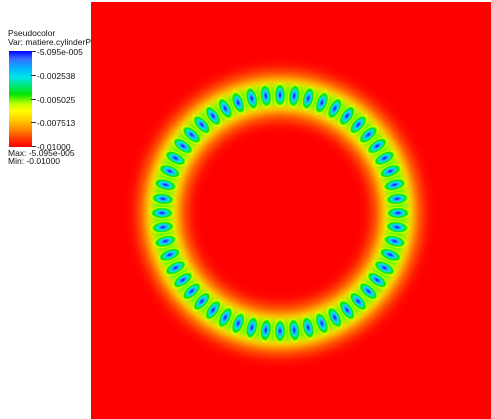 This screenshot has width=491, height=419. What do you see at coordinates (56, 123) in the screenshot?
I see `colorbar-tick-label: -0.007513` at bounding box center [56, 123].